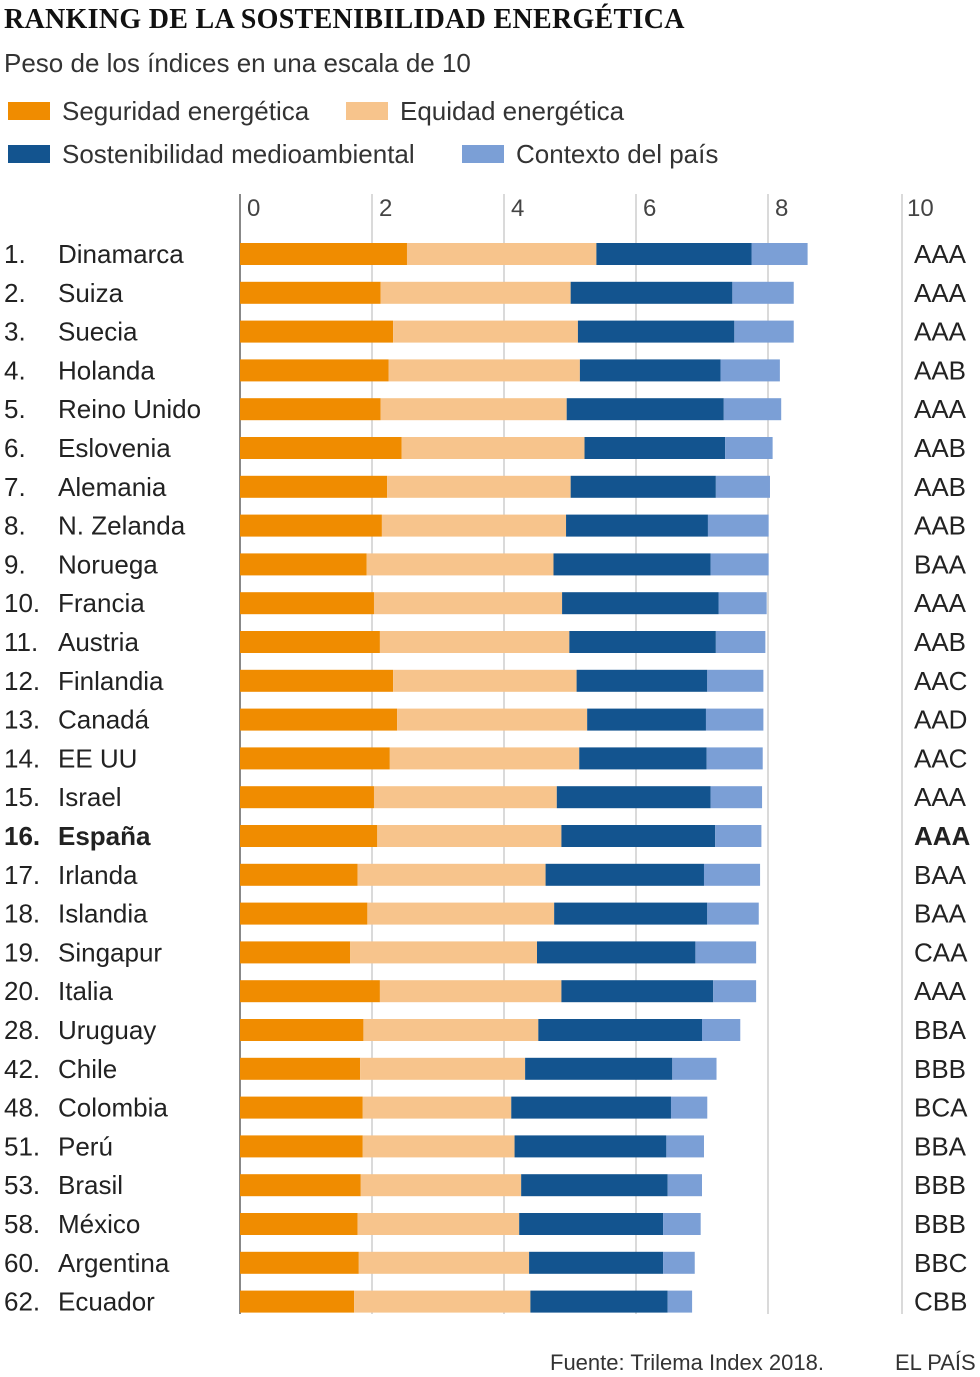  Describe the element at coordinates (101, 603) in the screenshot. I see `country-label-francia: Francia` at that location.